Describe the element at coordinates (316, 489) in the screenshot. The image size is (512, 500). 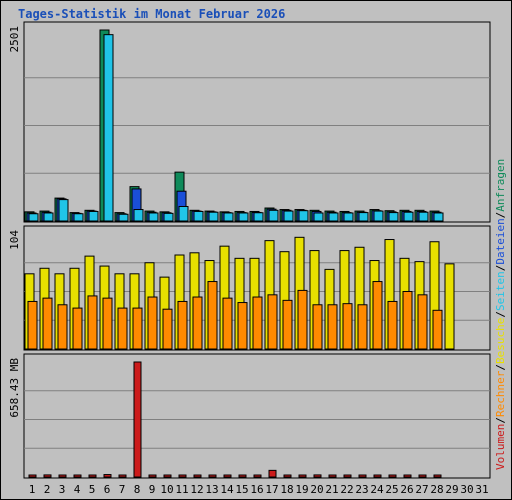
I see `x-tick-label: 20` at that location.